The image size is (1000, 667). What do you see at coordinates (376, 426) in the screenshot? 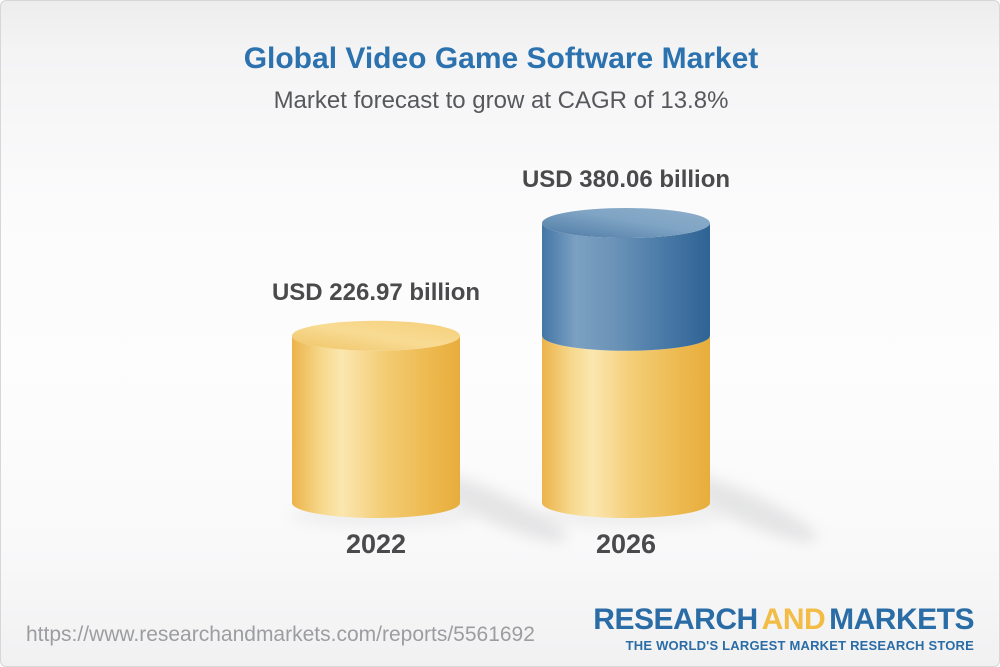
I see `cylinder-2022-body` at bounding box center [376, 426].